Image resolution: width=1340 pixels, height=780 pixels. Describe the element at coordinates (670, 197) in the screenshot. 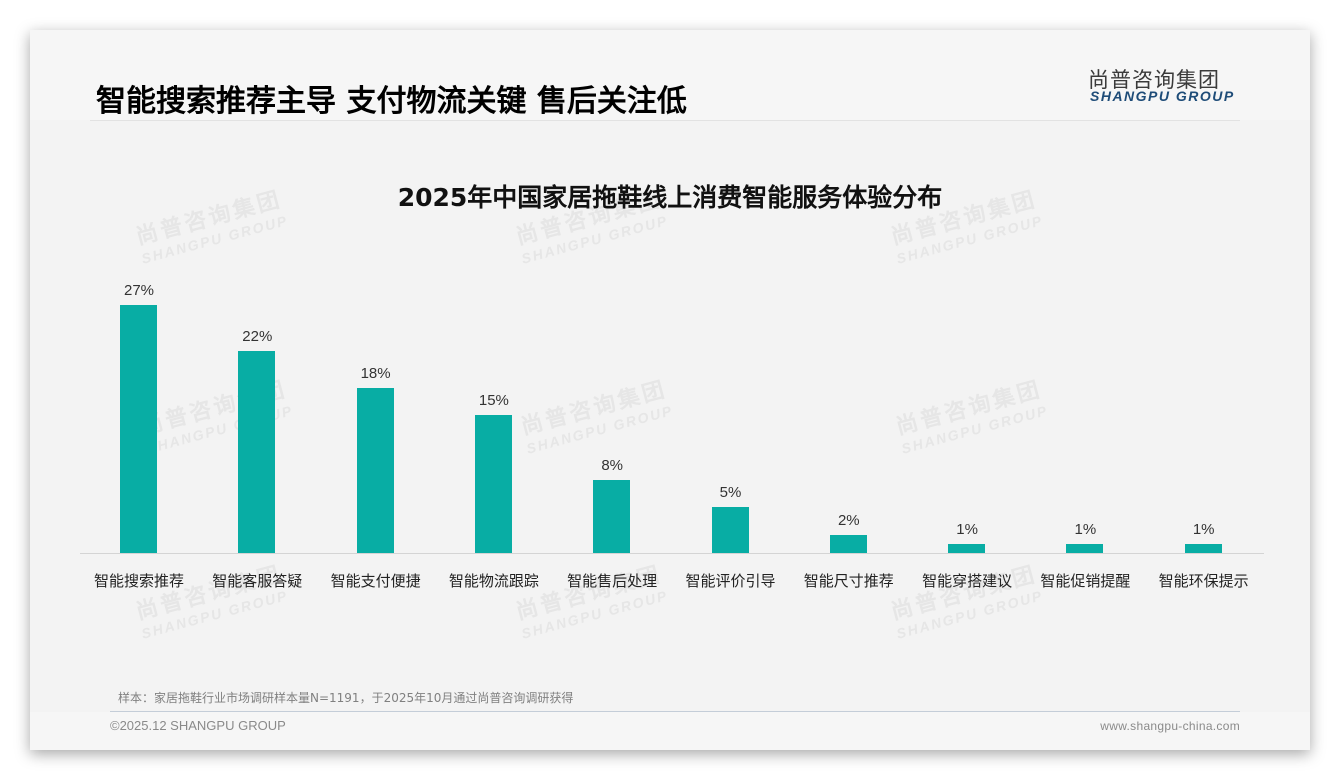

I see `chart-title: 2025年中国家居拖鞋线上消费智能服务体验分布` at that location.